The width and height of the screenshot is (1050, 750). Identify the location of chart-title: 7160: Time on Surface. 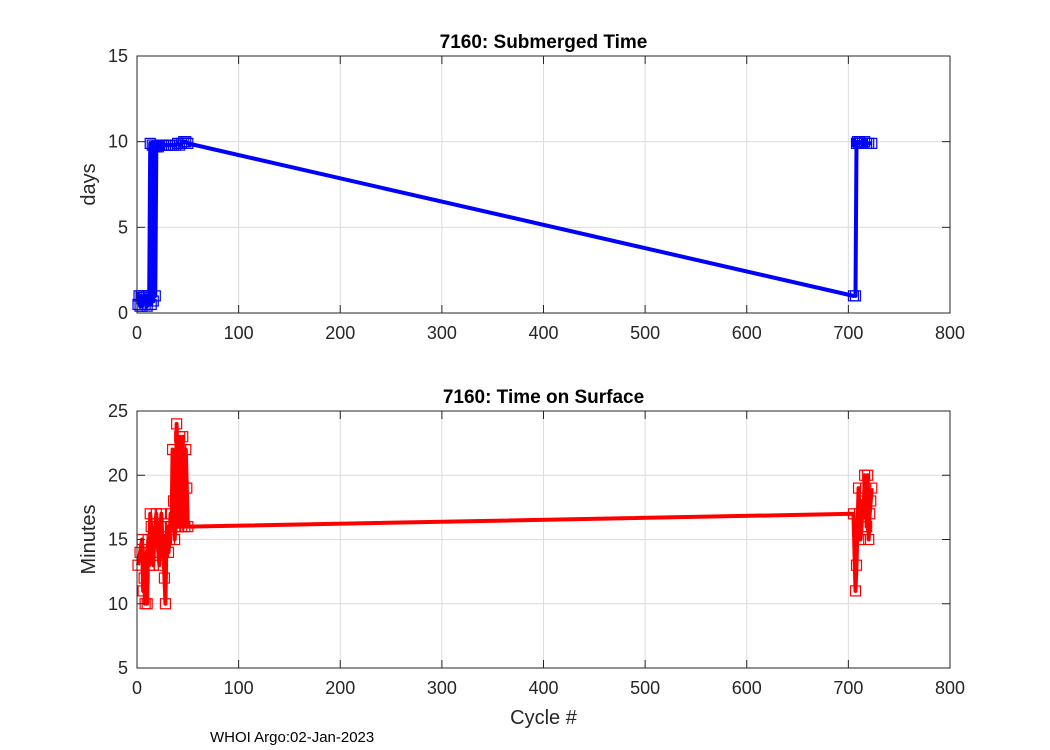
(543, 397).